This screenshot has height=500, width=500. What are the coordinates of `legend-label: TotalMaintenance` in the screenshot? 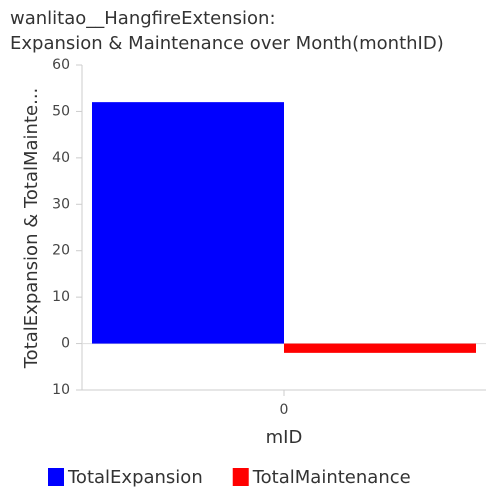 It's located at (331, 477).